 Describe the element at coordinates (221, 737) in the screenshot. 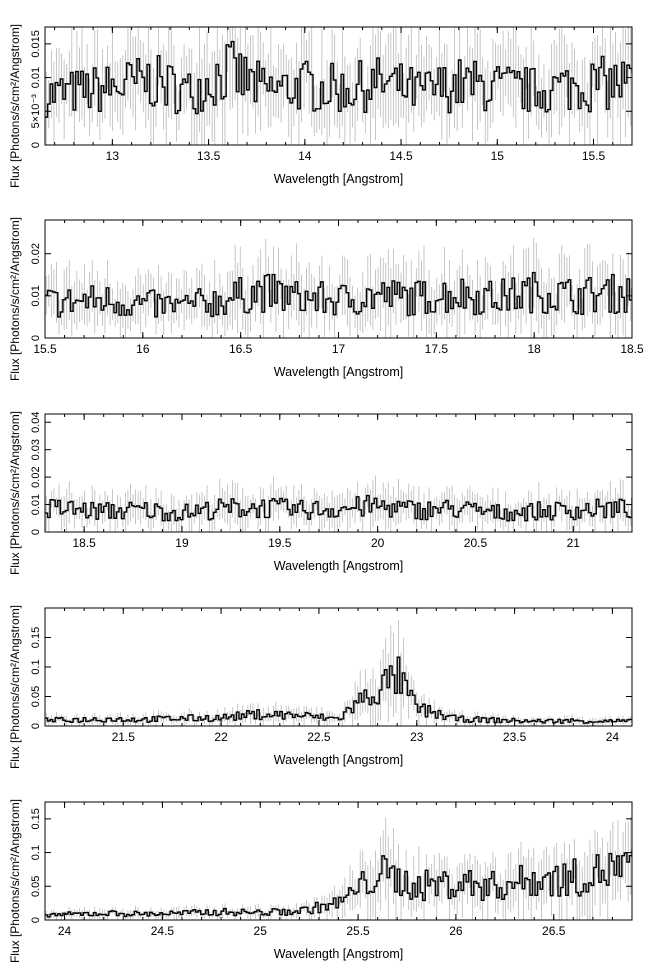

I see `x-tick-label: 22` at that location.